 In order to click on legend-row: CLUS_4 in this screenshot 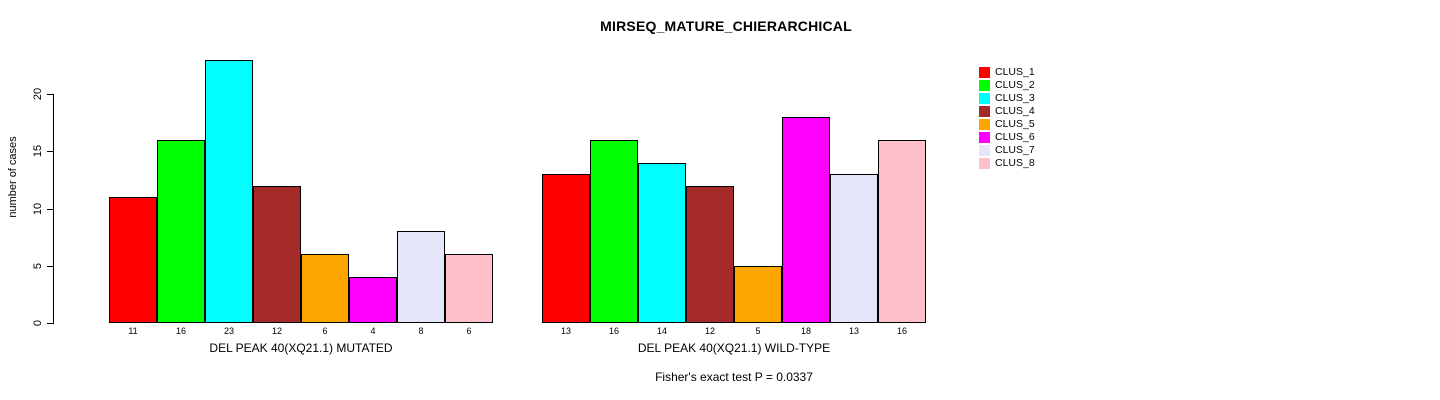, I will do `click(1007, 111)`.